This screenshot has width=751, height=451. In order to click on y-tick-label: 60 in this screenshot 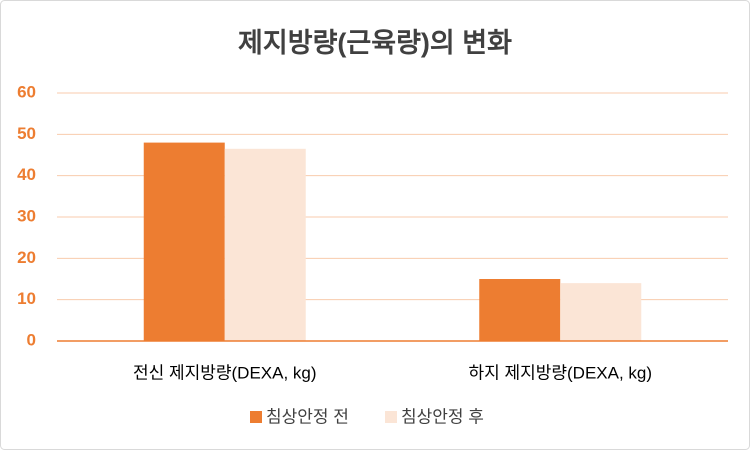, I will do `click(26, 91)`.